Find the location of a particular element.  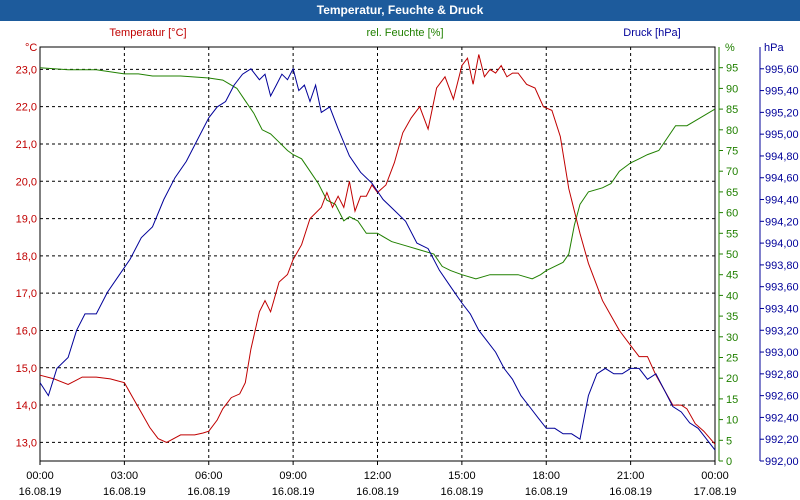

y-tick-label-pressure: 994,00 is located at coordinates (782, 244).